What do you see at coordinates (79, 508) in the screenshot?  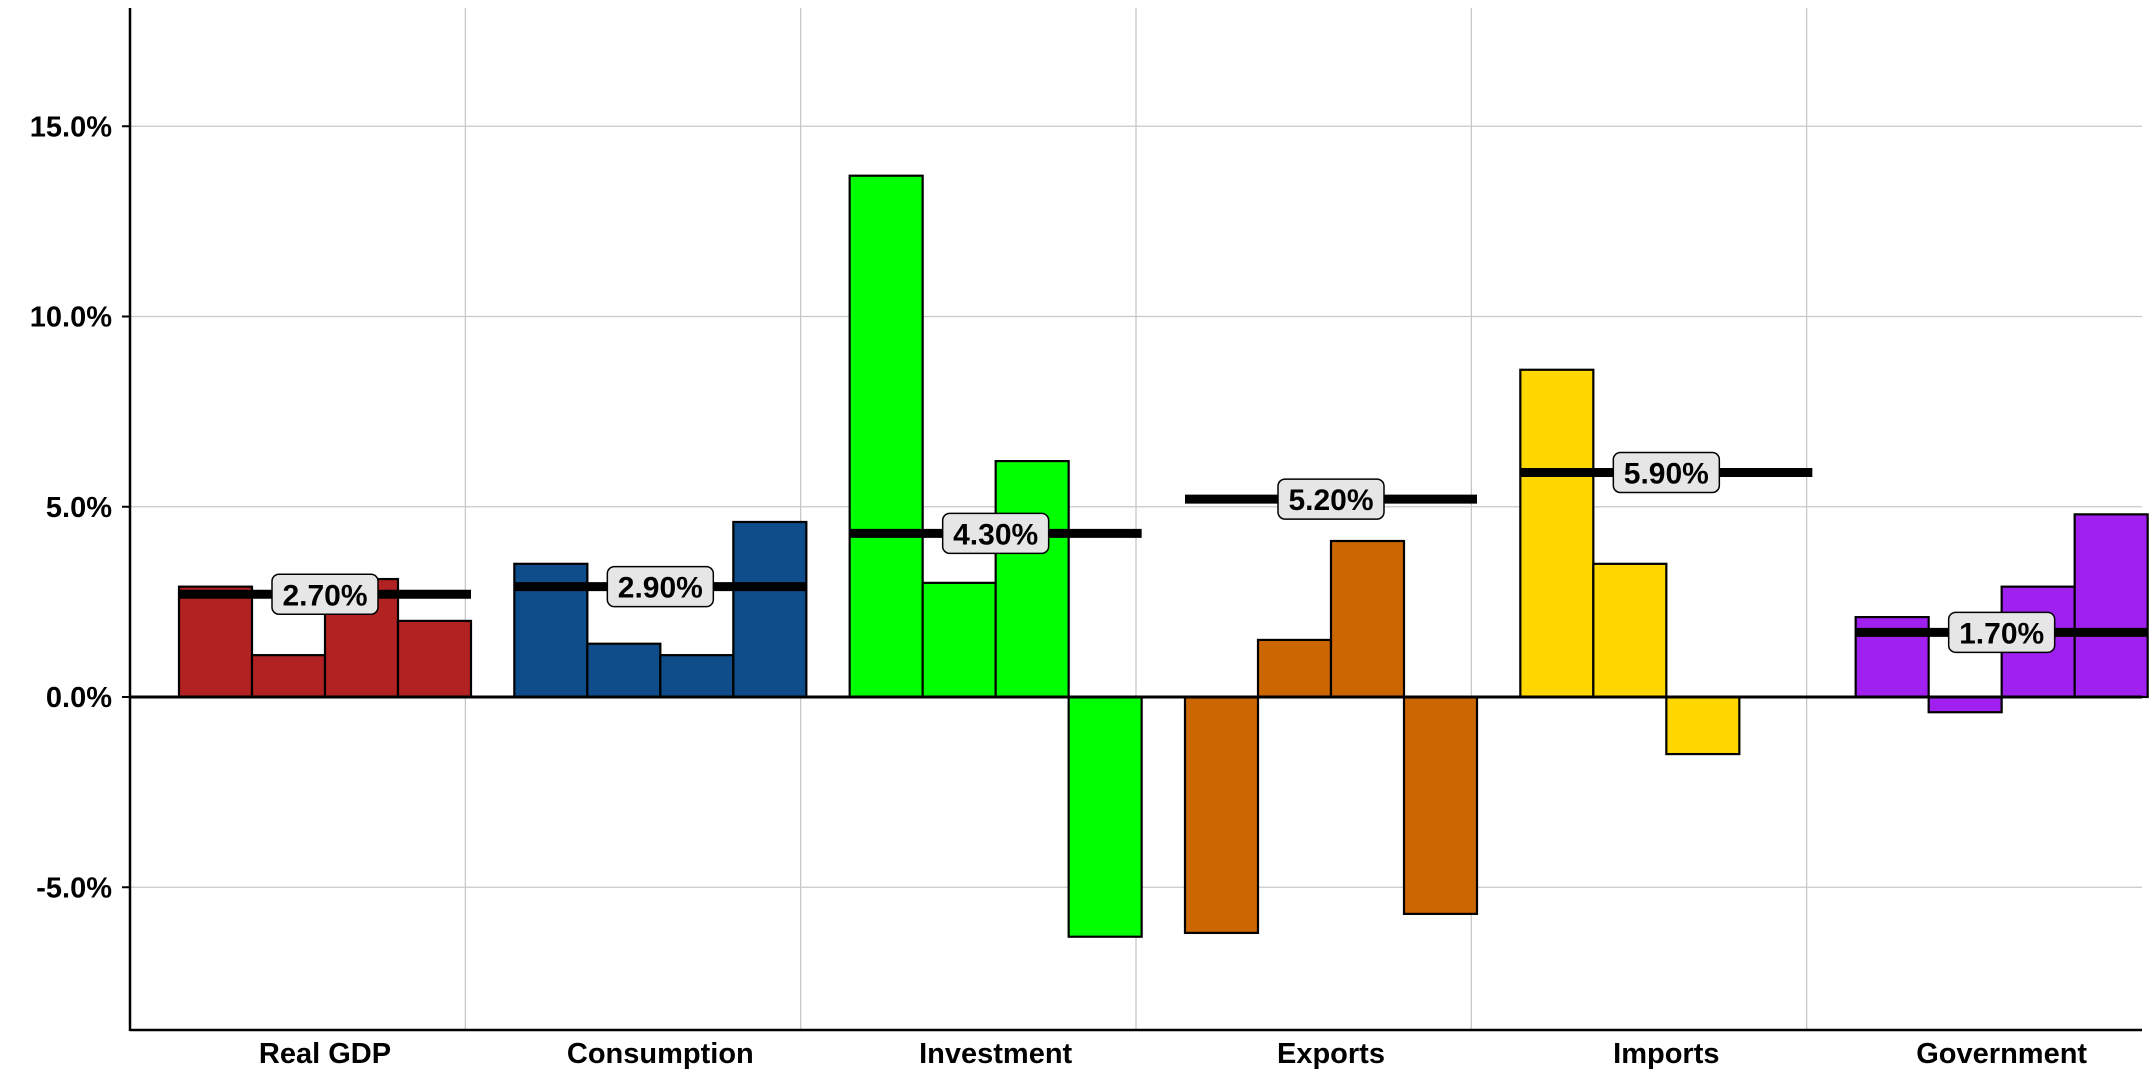 I see `y-tick-label: 5.0%` at bounding box center [79, 508].